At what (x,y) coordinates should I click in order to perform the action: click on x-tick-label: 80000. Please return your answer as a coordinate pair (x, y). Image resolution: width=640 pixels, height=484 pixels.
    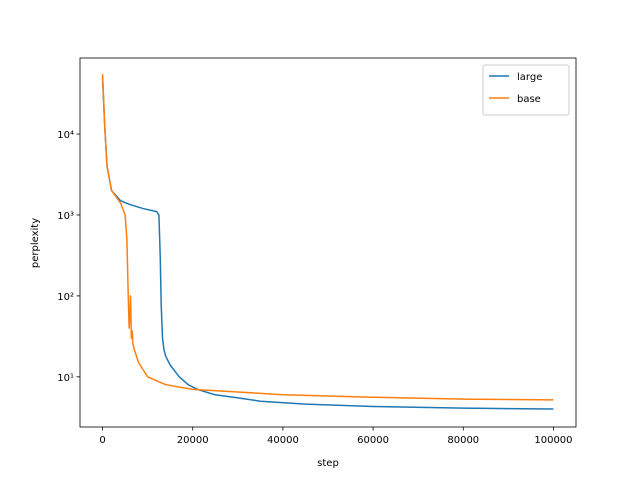
    Looking at the image, I should click on (463, 440).